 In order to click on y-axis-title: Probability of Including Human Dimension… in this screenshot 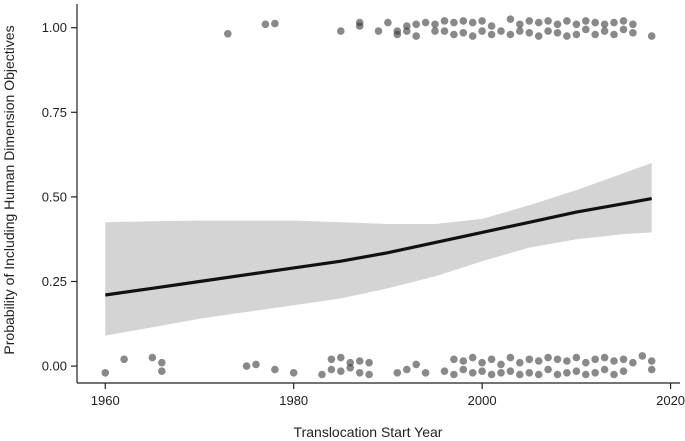, I will do `click(9, 189)`.